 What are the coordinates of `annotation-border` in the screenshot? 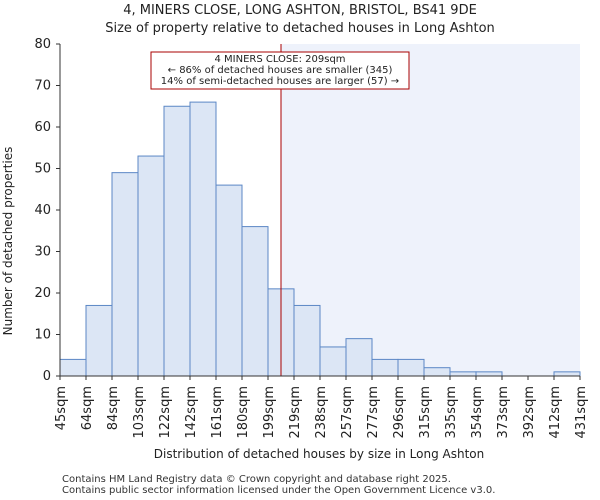 It's located at (280, 70).